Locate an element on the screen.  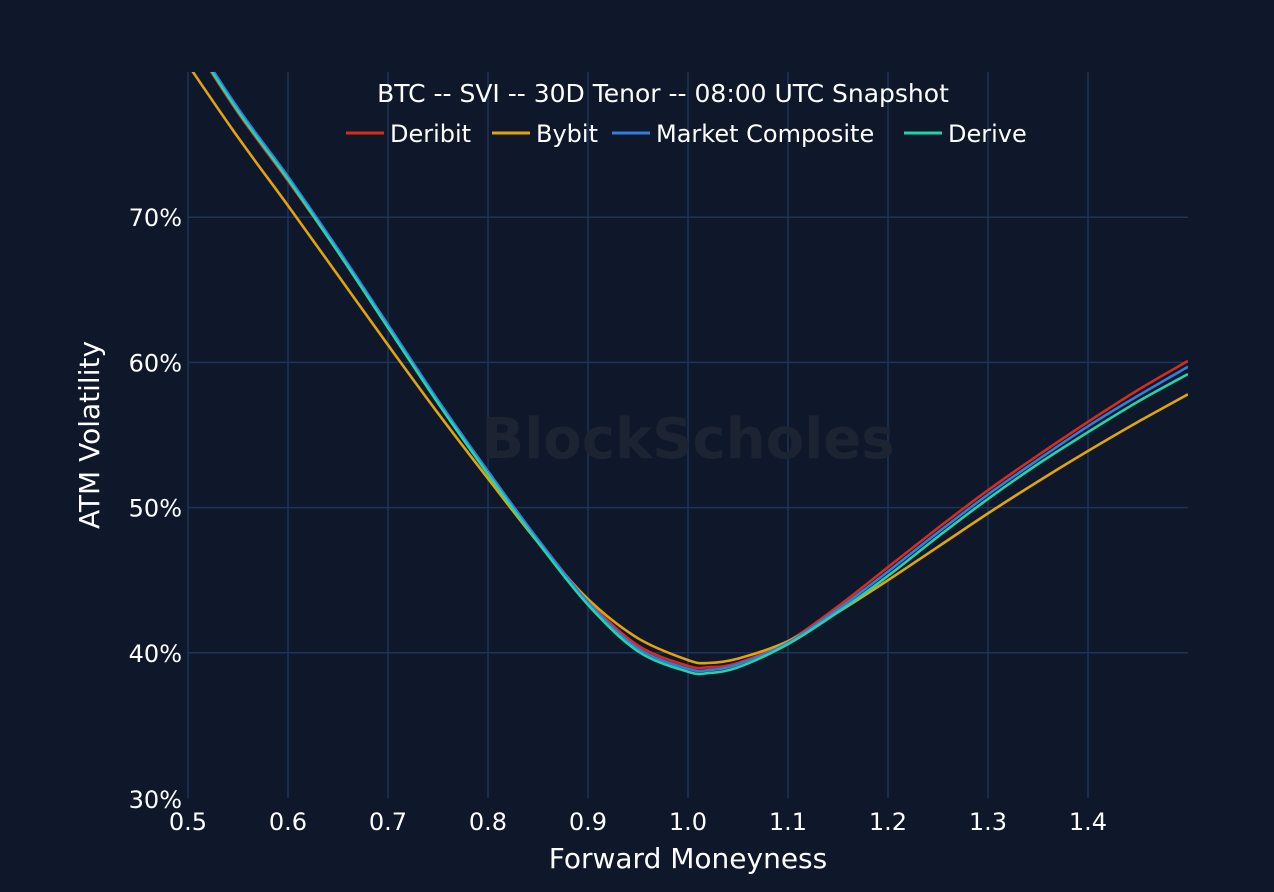
x-tick-label: 0.7 is located at coordinates (388, 822).